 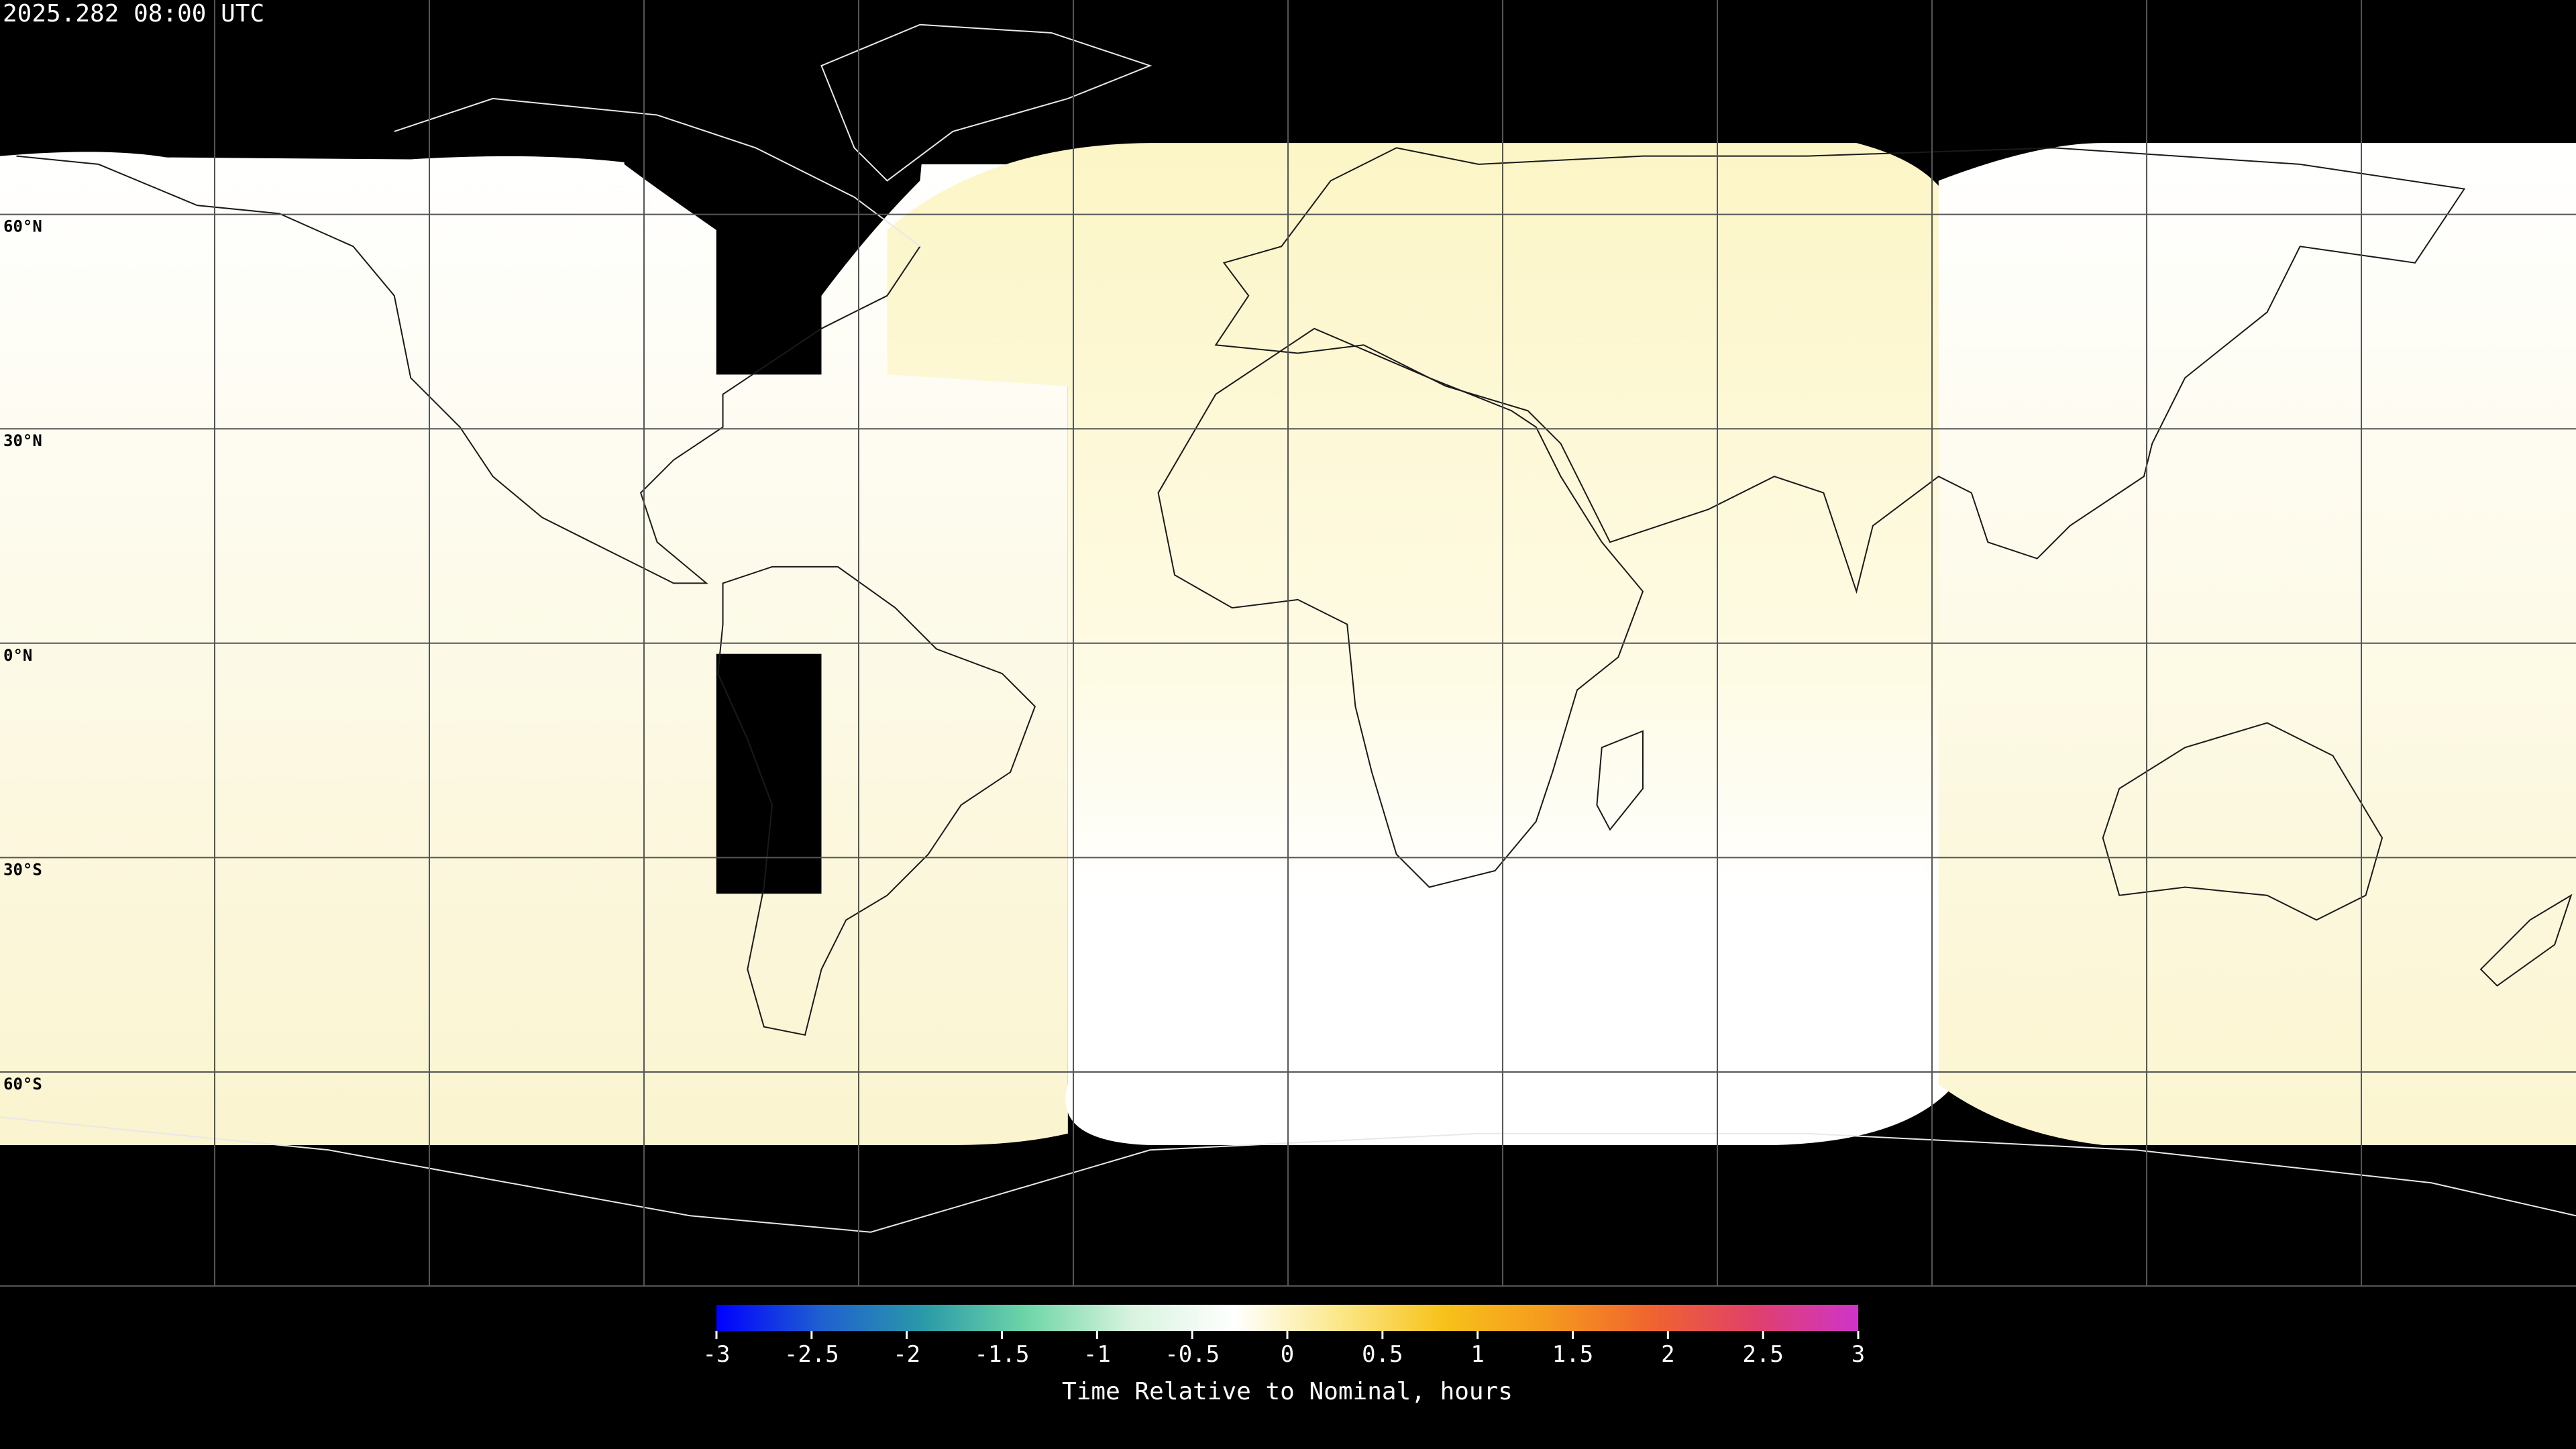 I want to click on no-data-south, so click(x=769, y=773).